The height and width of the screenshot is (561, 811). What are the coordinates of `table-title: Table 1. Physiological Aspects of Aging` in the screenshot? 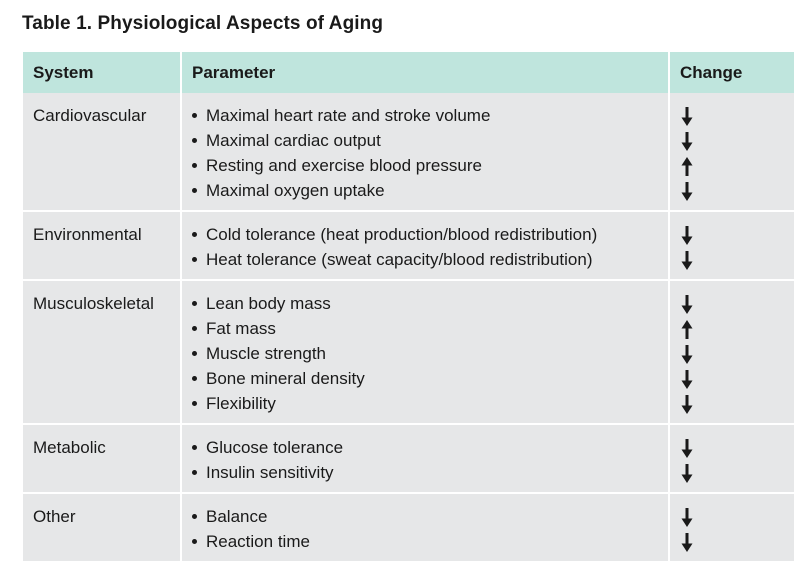 It's located at (203, 23).